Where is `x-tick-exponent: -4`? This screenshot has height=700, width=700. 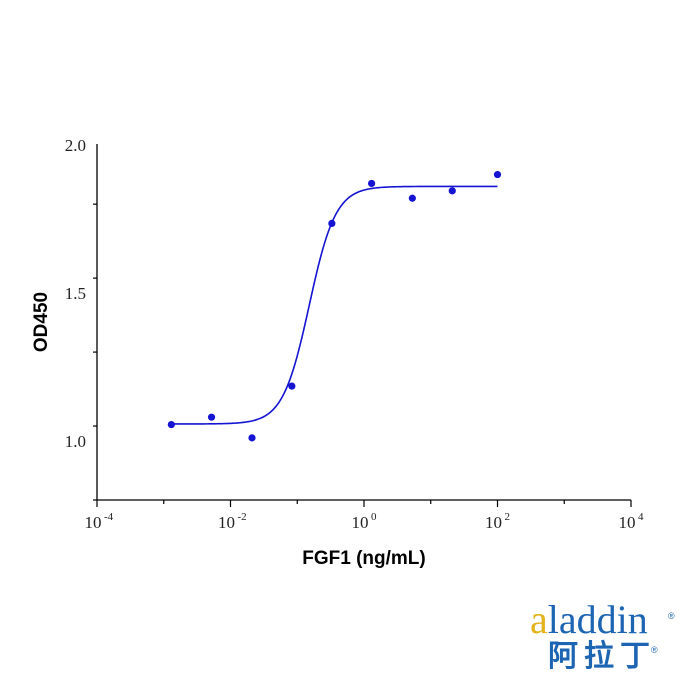 x-tick-exponent: -4 is located at coordinates (109, 517).